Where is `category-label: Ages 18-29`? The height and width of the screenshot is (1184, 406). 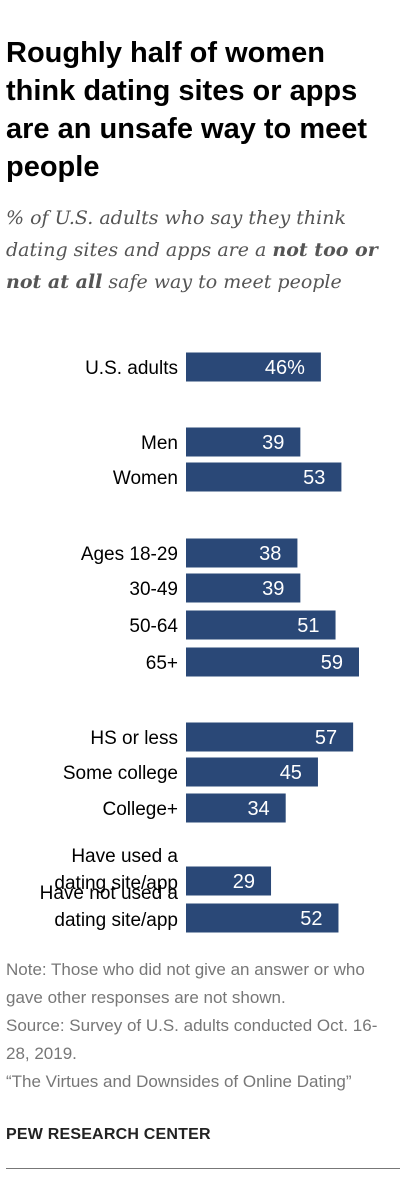 category-label: Ages 18-29 is located at coordinates (129, 554).